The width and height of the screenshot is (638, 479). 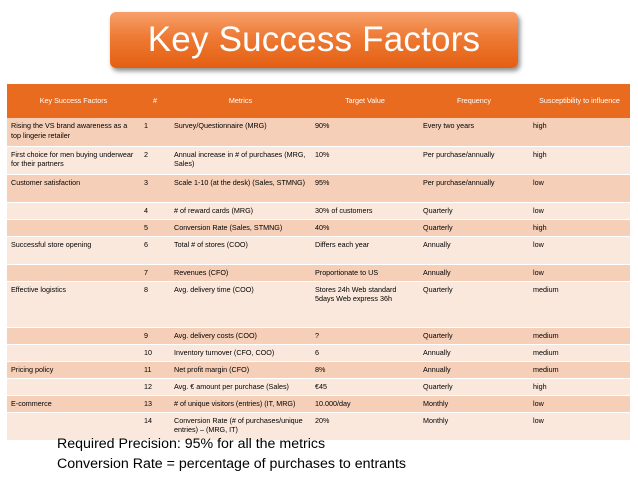 I want to click on cell-target: Differs each year, so click(x=365, y=250).